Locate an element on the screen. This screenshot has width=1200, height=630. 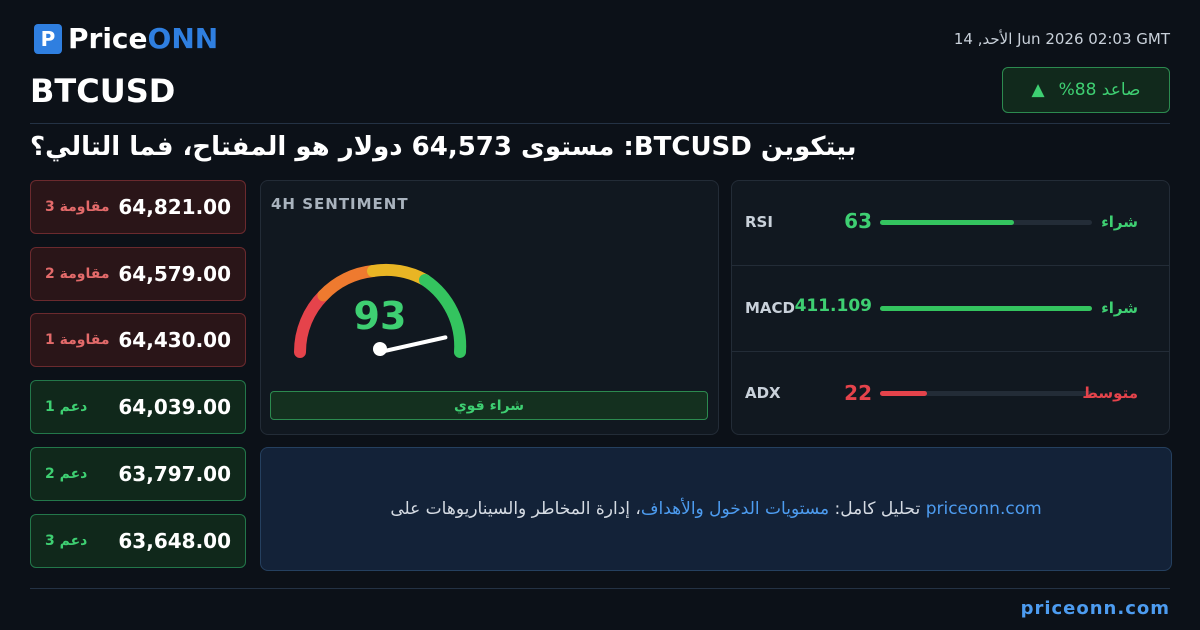
indicator-name: MACD is located at coordinates (770, 308).